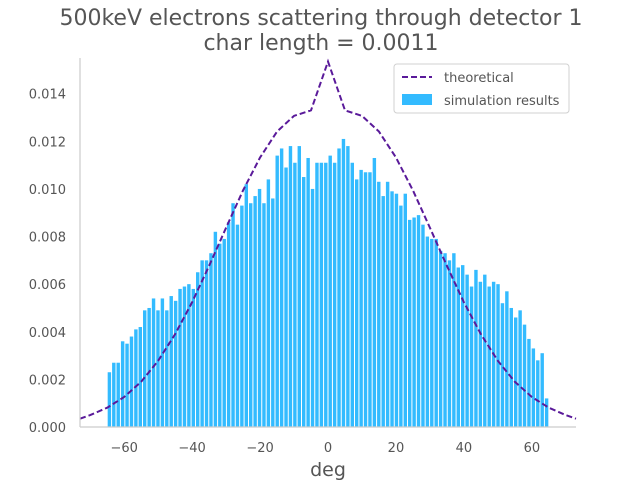 This screenshot has height=480, width=640. What do you see at coordinates (320, 43) in the screenshot?
I see `chart-subtitle: char length = 0.0011` at bounding box center [320, 43].